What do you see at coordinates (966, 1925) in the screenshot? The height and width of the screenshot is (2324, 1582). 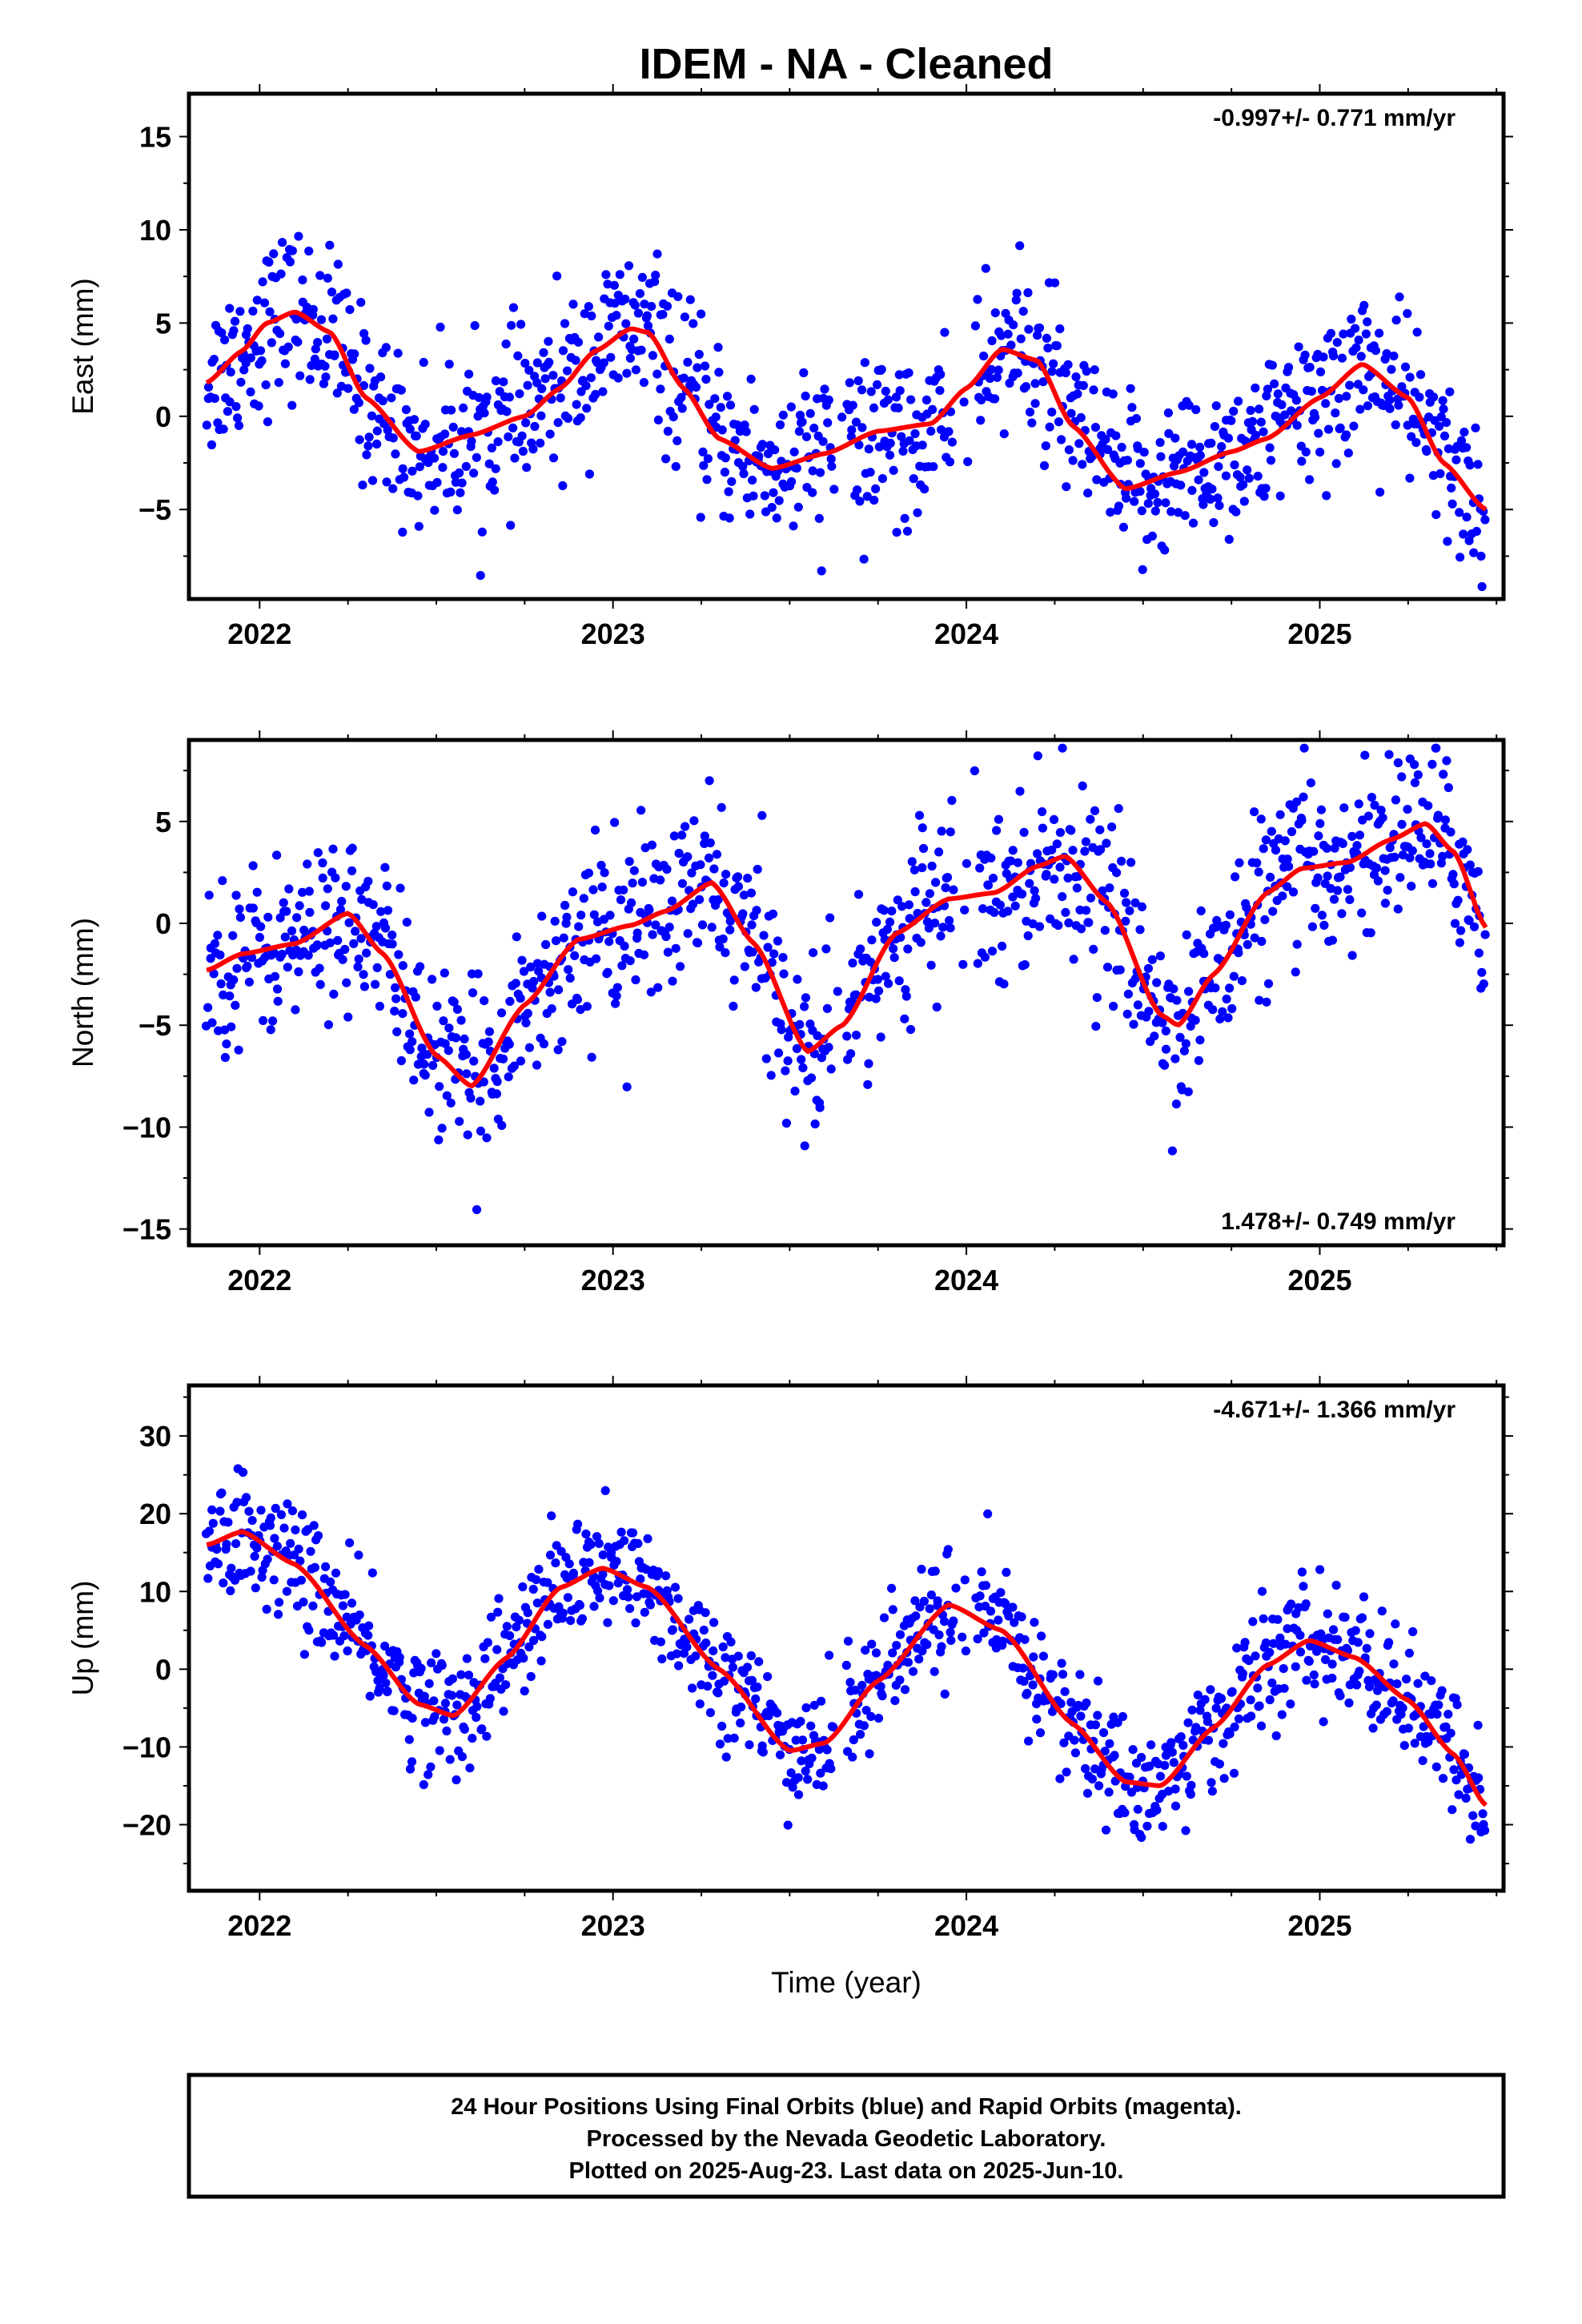 I see `up-x-tick-label: 2024` at bounding box center [966, 1925].